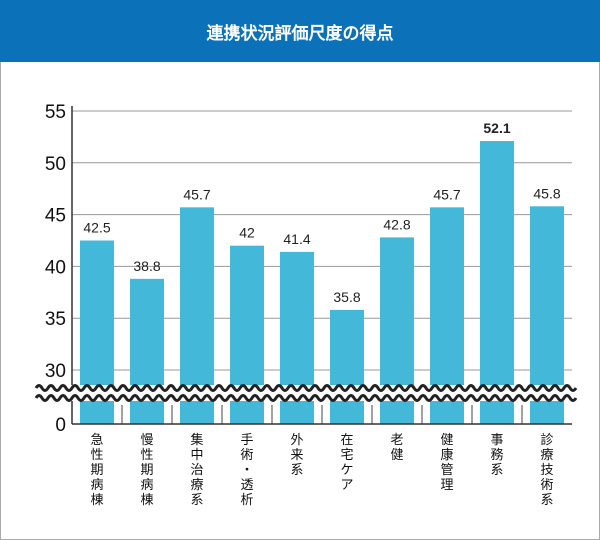  I want to click on category-label: 急性期病棟, so click(96, 470).